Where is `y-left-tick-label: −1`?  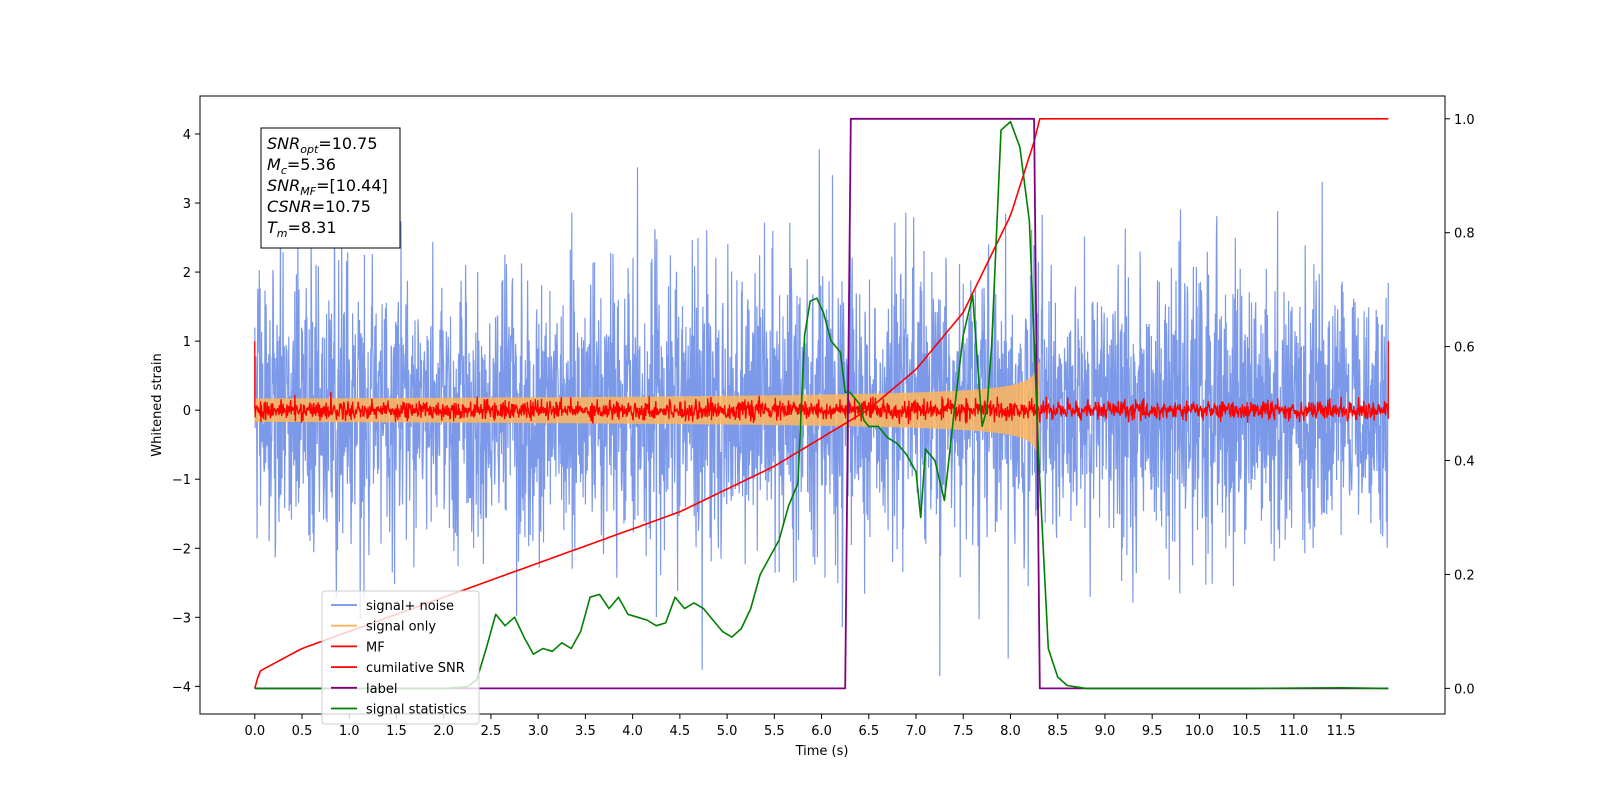
y-left-tick-label: −1 is located at coordinates (181, 480).